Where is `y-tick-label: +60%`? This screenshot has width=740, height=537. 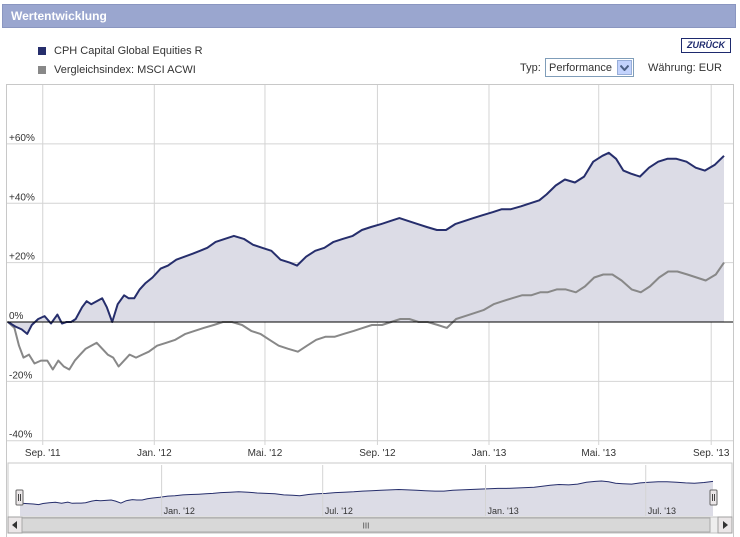
y-tick-label: +60% is located at coordinates (22, 138).